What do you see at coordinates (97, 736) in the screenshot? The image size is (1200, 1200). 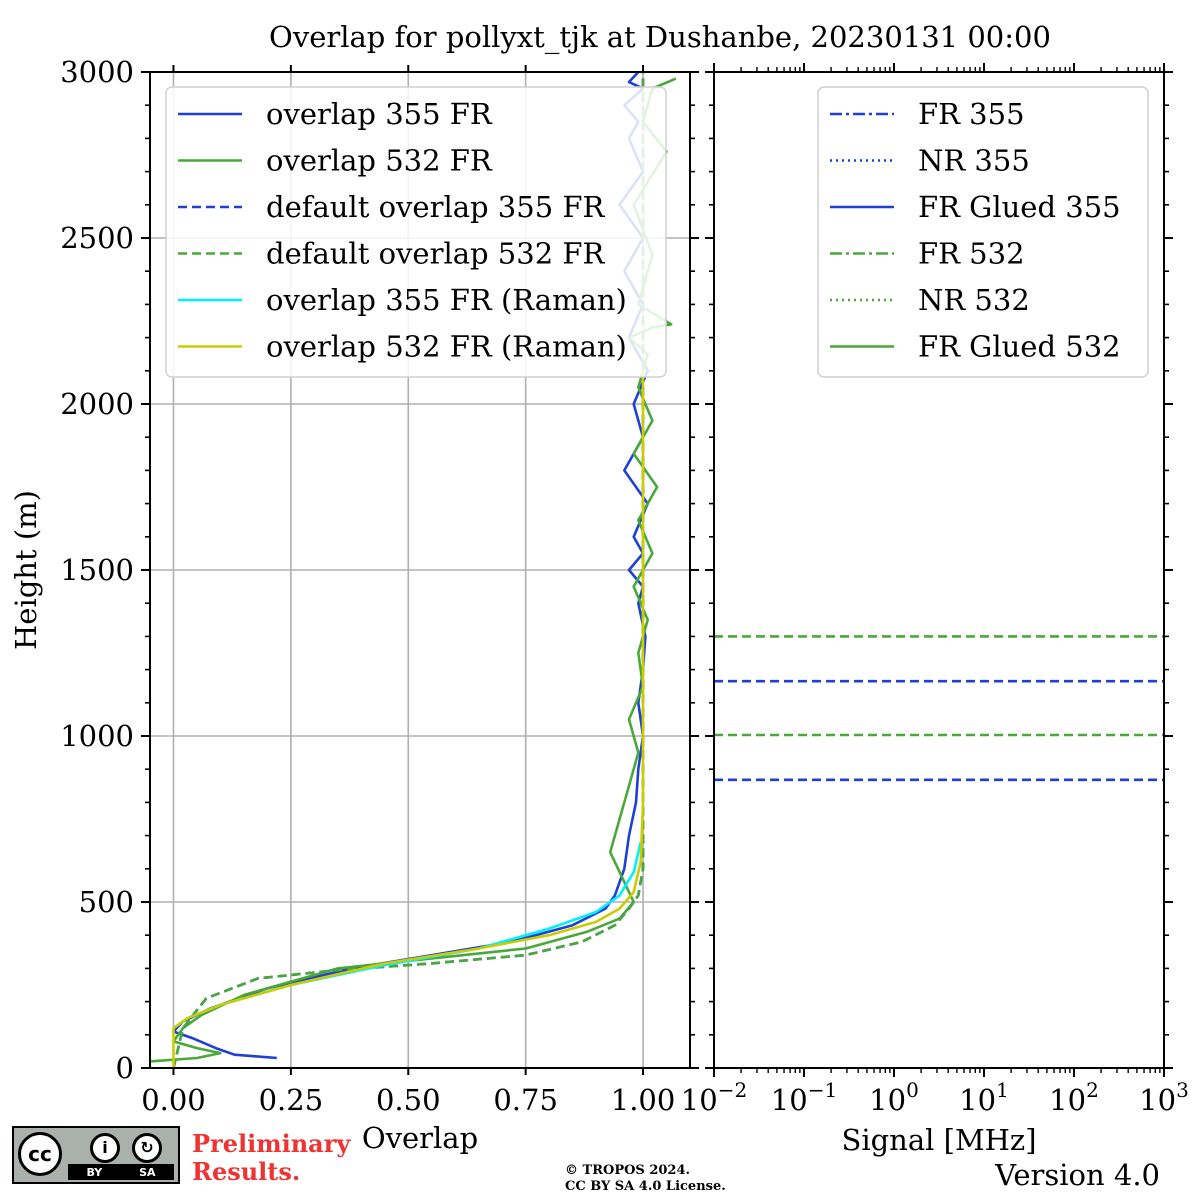 I see `y-tick-label: 1000` at bounding box center [97, 736].